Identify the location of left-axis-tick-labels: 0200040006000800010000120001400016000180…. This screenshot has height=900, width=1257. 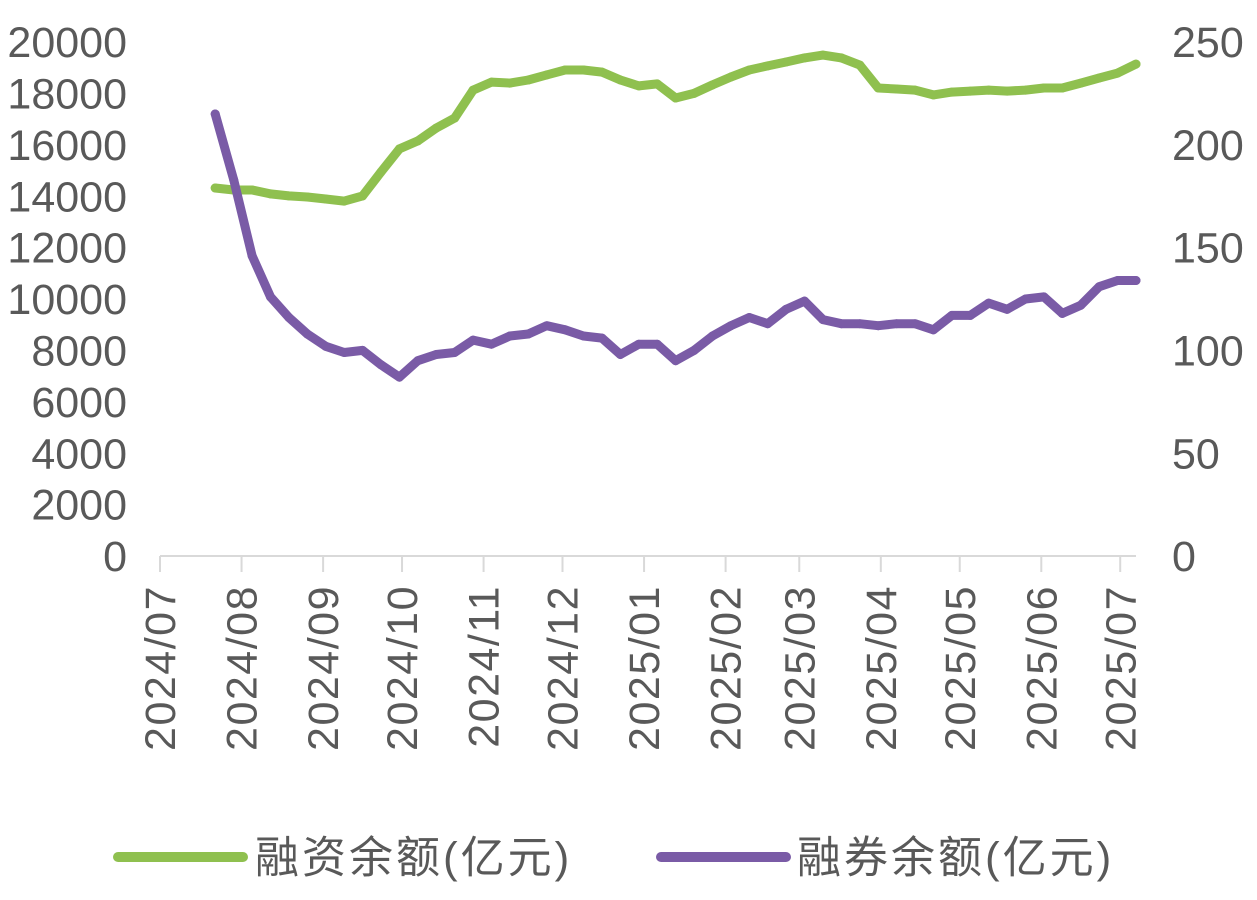
(67, 300).